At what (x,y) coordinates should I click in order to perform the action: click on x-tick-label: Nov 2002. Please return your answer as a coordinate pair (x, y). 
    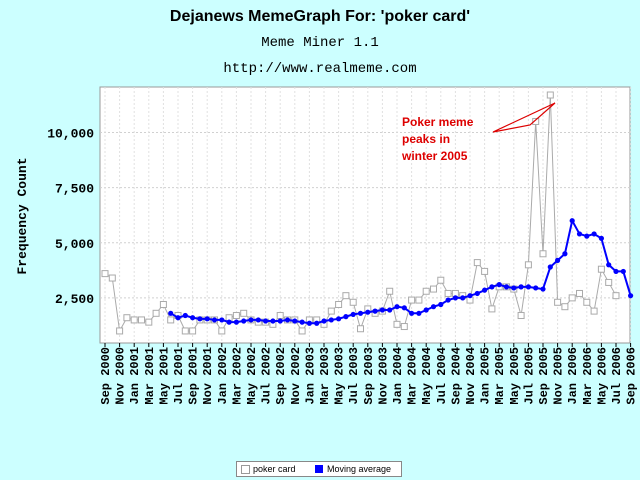
    Looking at the image, I should click on (296, 376).